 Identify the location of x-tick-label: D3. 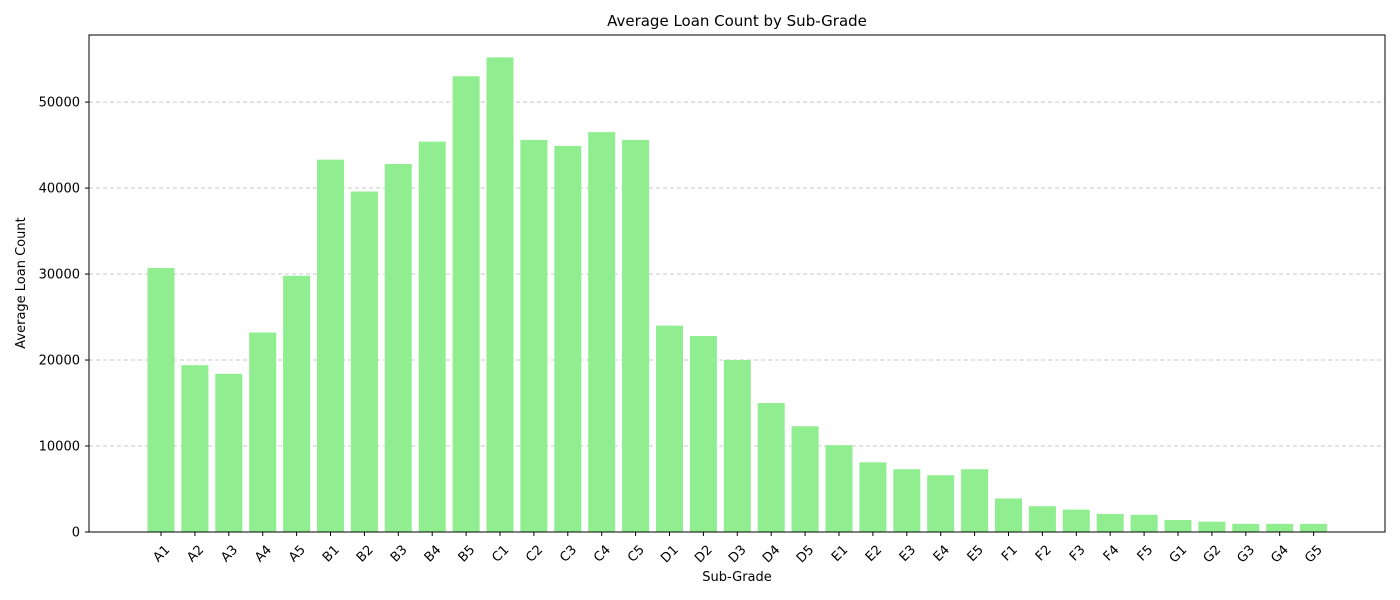
(738, 555).